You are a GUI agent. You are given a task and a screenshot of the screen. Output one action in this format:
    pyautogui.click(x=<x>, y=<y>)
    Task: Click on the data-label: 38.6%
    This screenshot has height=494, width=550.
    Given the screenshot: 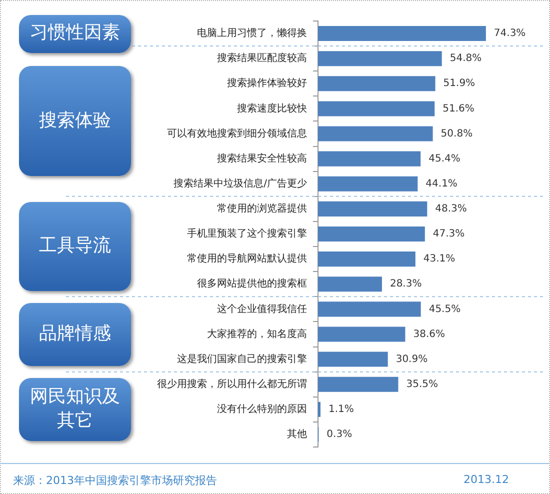 What is the action you would take?
    pyautogui.click(x=429, y=334)
    